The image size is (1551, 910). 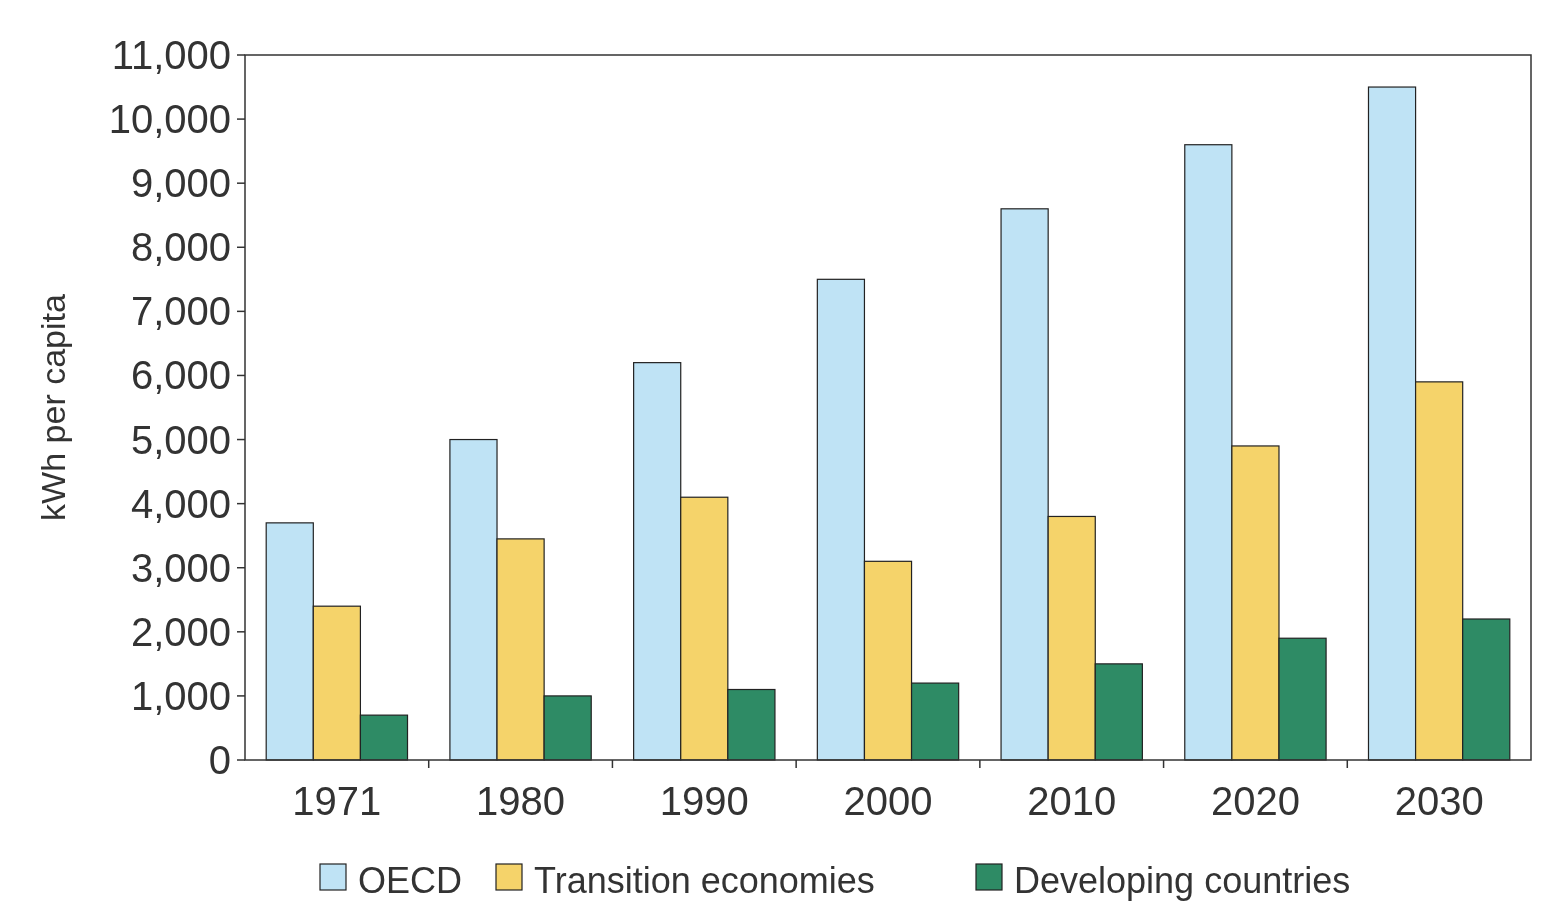 What do you see at coordinates (521, 801) in the screenshot?
I see `x-tick-label: 1980` at bounding box center [521, 801].